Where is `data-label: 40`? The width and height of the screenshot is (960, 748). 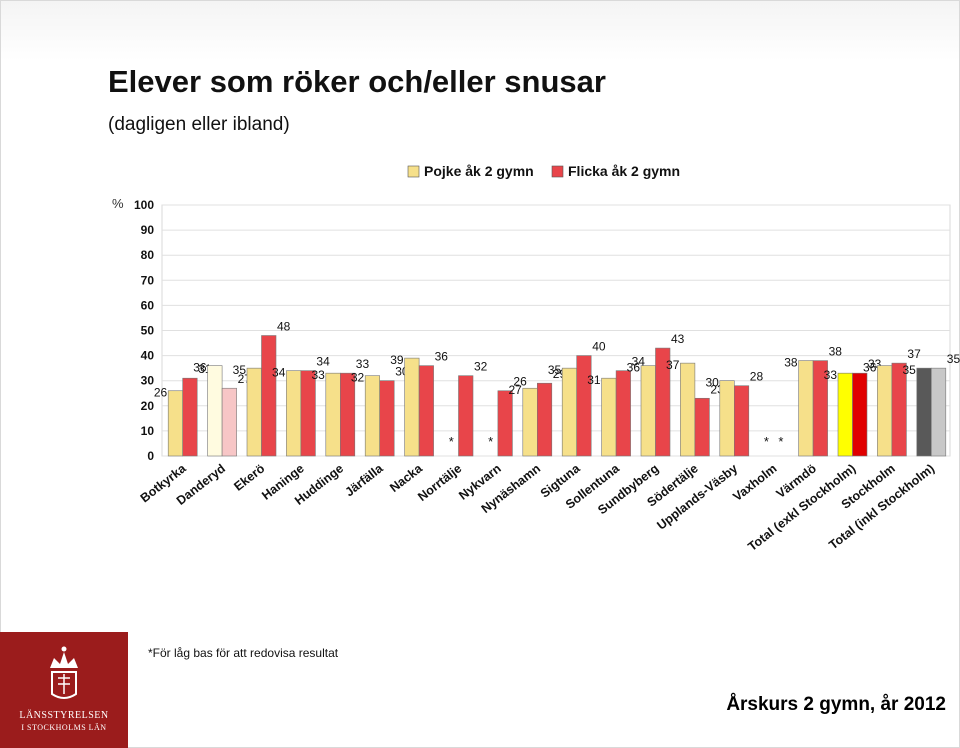 data-label: 40 is located at coordinates (599, 347).